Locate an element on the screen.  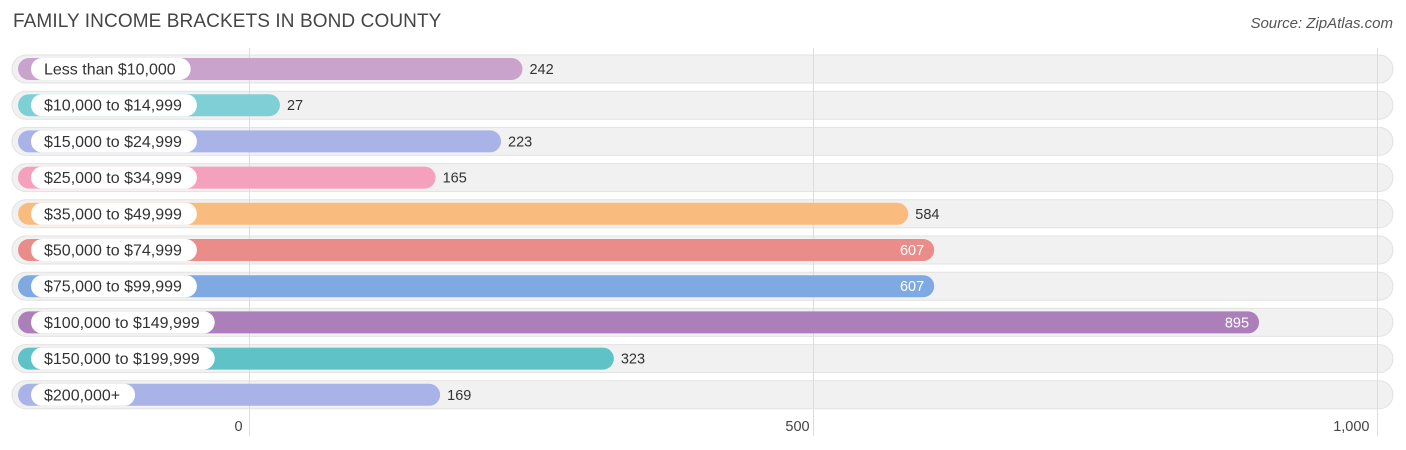
value-label: 895 is located at coordinates (1237, 323).